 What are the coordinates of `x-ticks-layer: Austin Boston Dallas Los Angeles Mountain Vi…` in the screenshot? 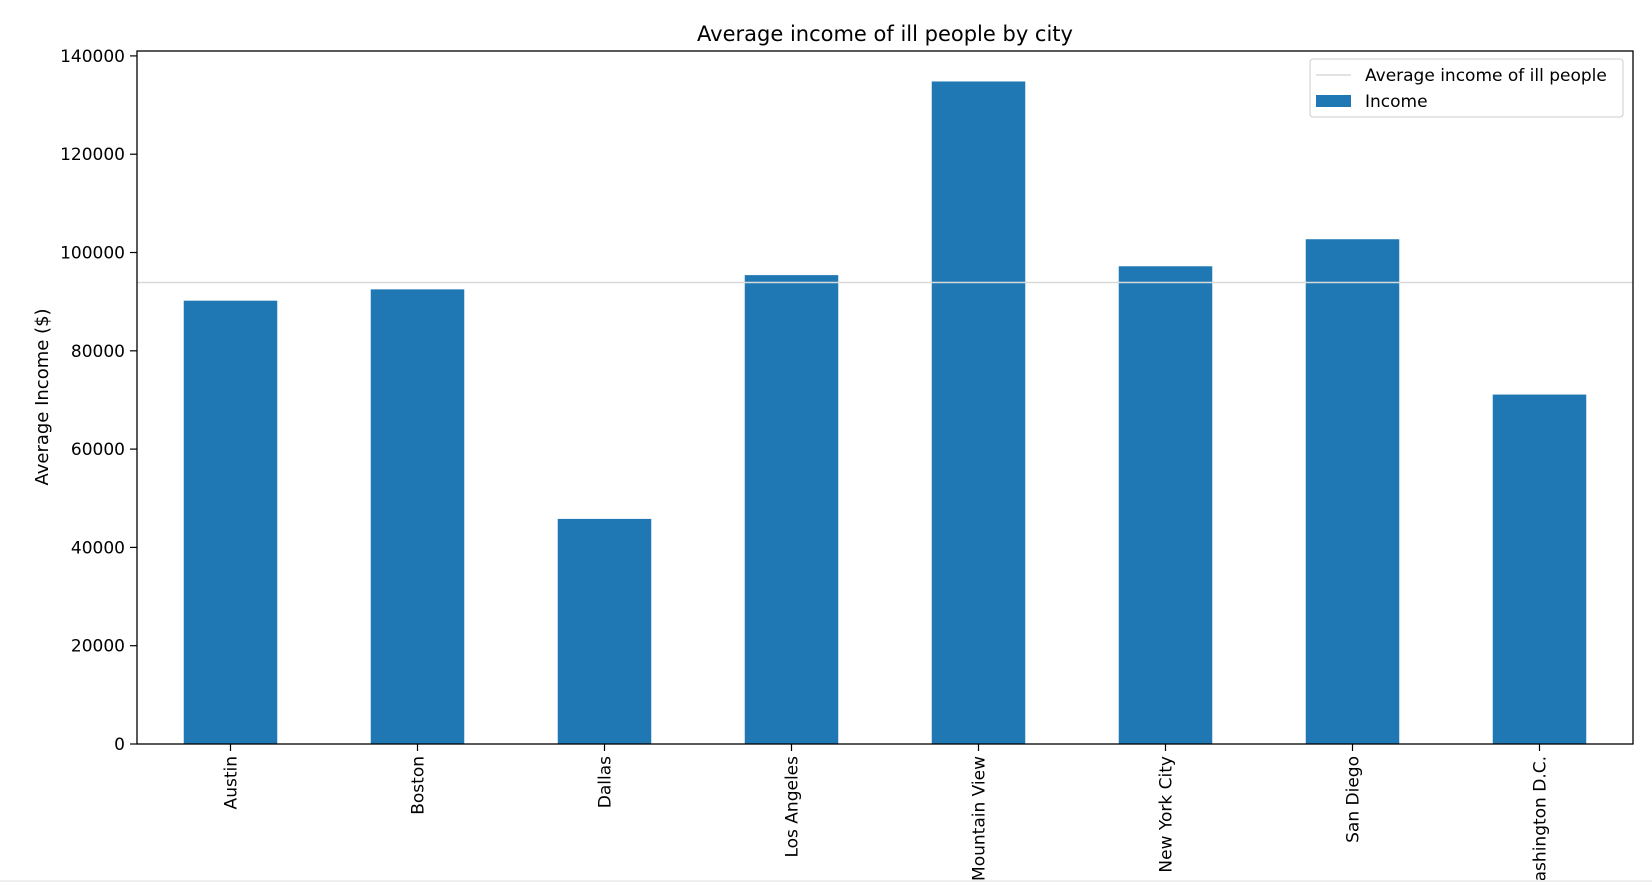 It's located at (886, 815).